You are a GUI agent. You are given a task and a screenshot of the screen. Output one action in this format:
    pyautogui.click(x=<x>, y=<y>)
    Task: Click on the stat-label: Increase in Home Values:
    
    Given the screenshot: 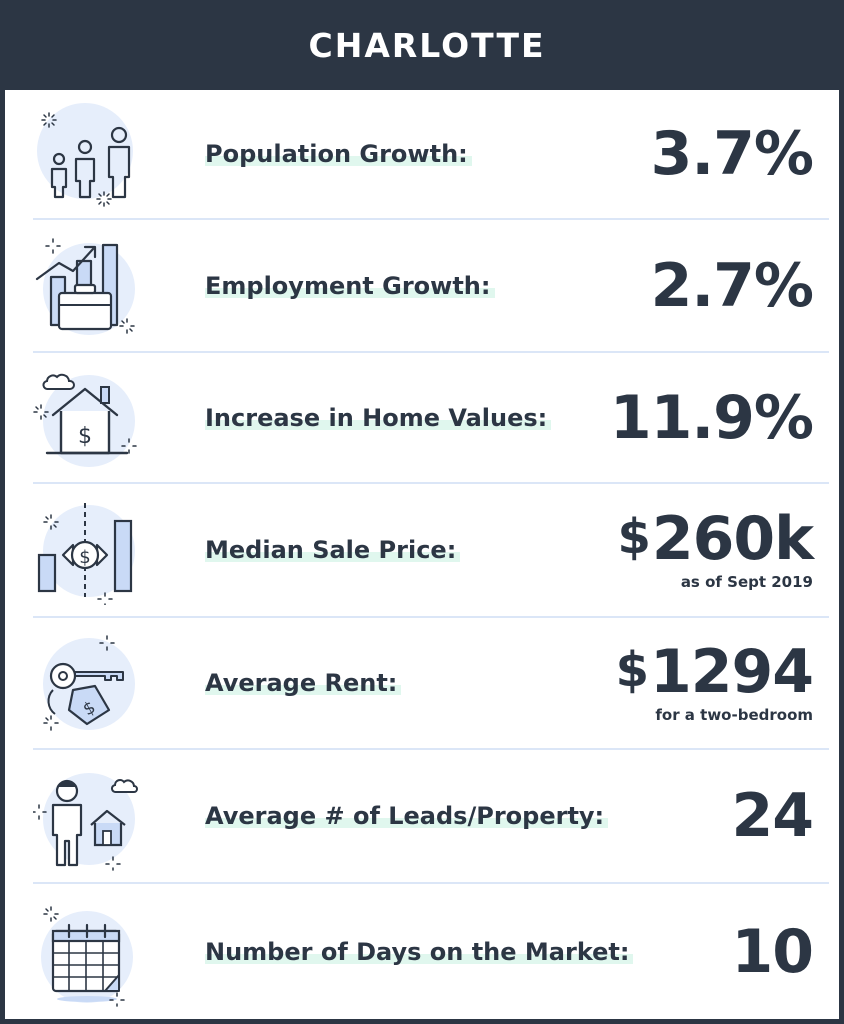 What is the action you would take?
    pyautogui.click(x=378, y=417)
    